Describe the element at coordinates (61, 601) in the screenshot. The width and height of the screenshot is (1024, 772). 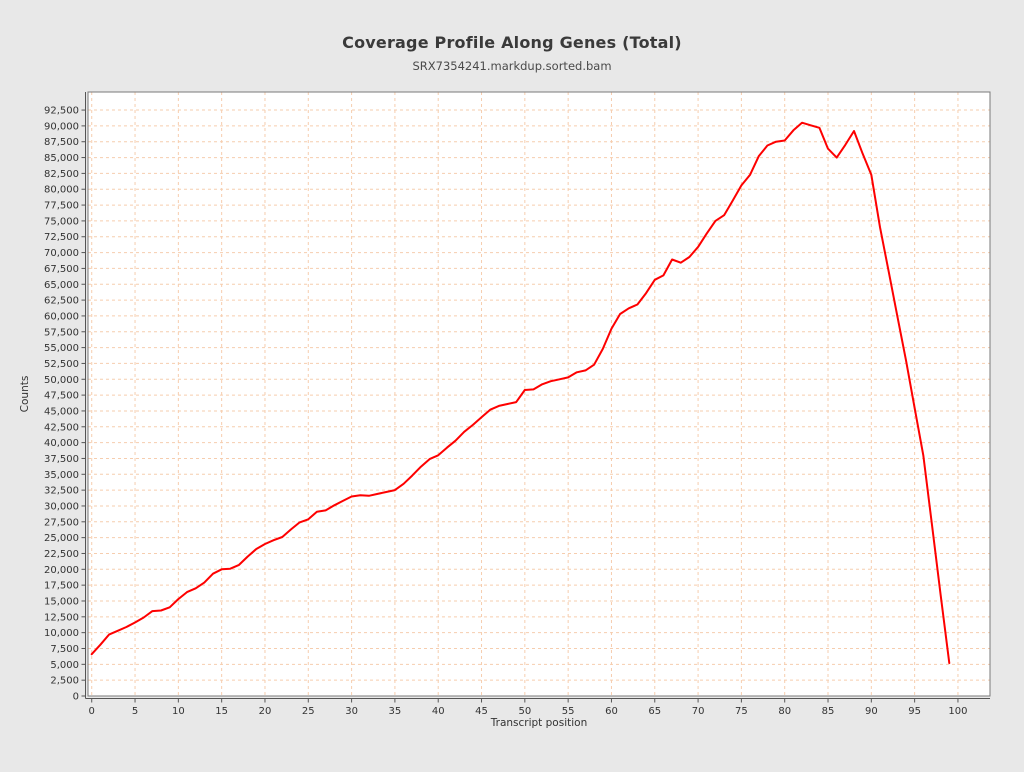
I see `y-tick-label: 15,000` at that location.